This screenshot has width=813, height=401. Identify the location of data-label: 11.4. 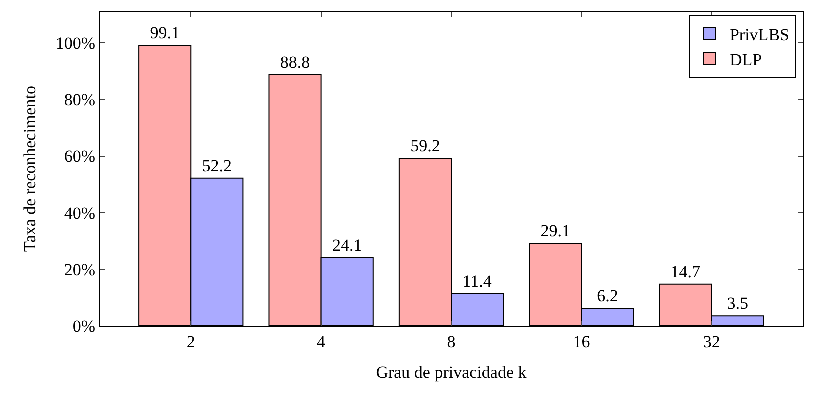
(477, 281).